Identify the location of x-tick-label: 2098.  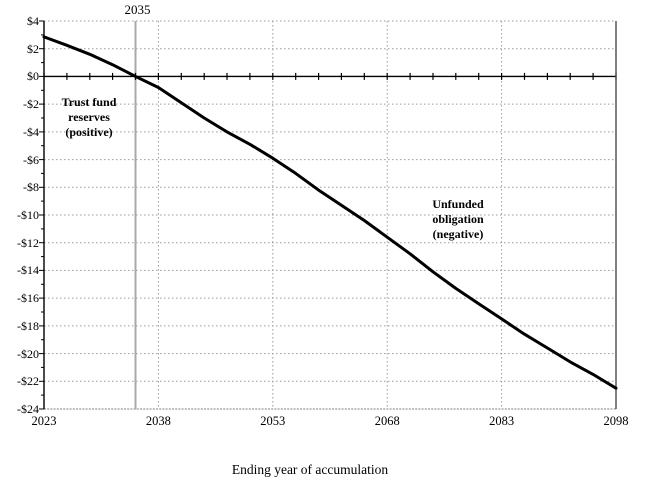
(616, 421).